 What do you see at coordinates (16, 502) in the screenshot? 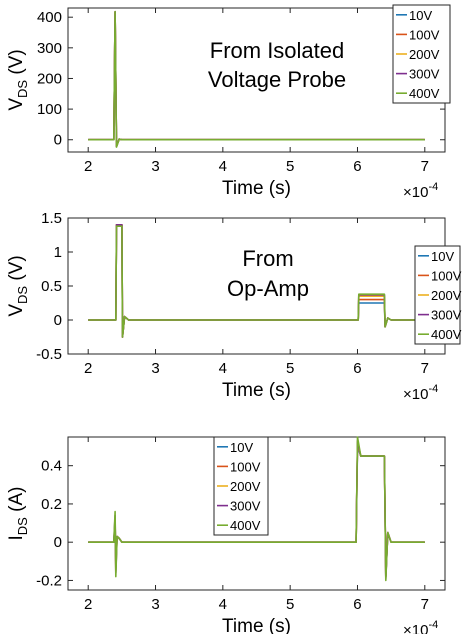
I see `y-label-unit: (A)` at bounding box center [16, 502].